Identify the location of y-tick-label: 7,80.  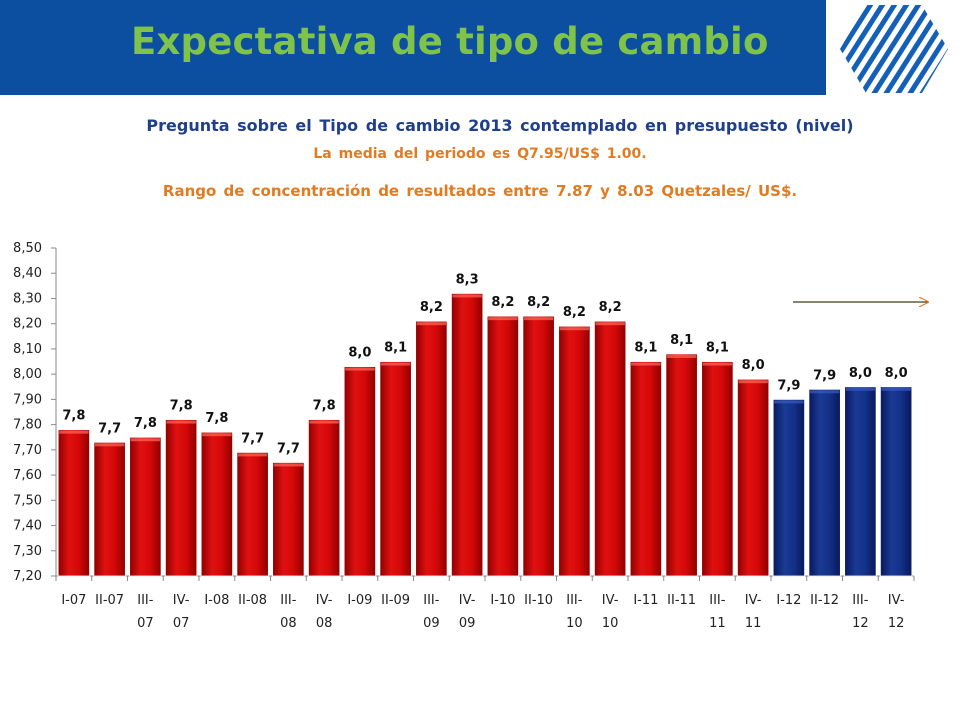
(27, 425).